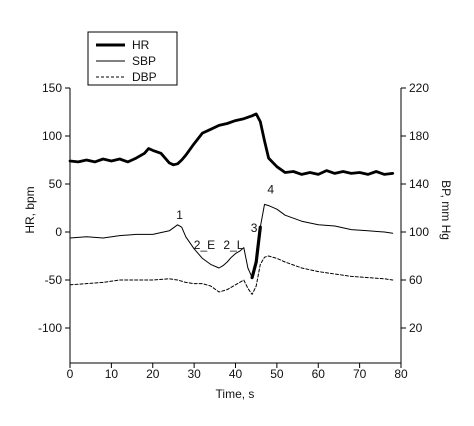 This screenshot has height=426, width=474. Describe the element at coordinates (401, 374) in the screenshot. I see `x-tick-label: 80` at that location.